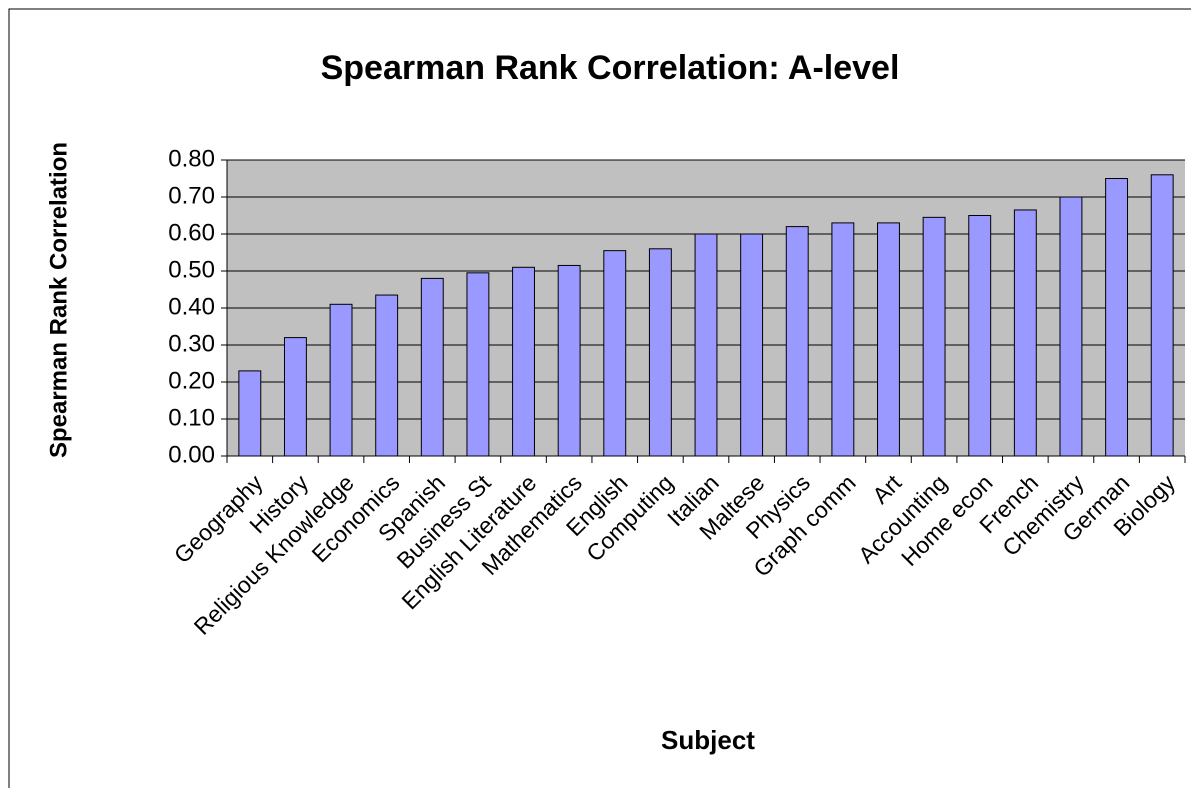 The image size is (1191, 788). I want to click on y-tick-label: 0.20, so click(191, 380).